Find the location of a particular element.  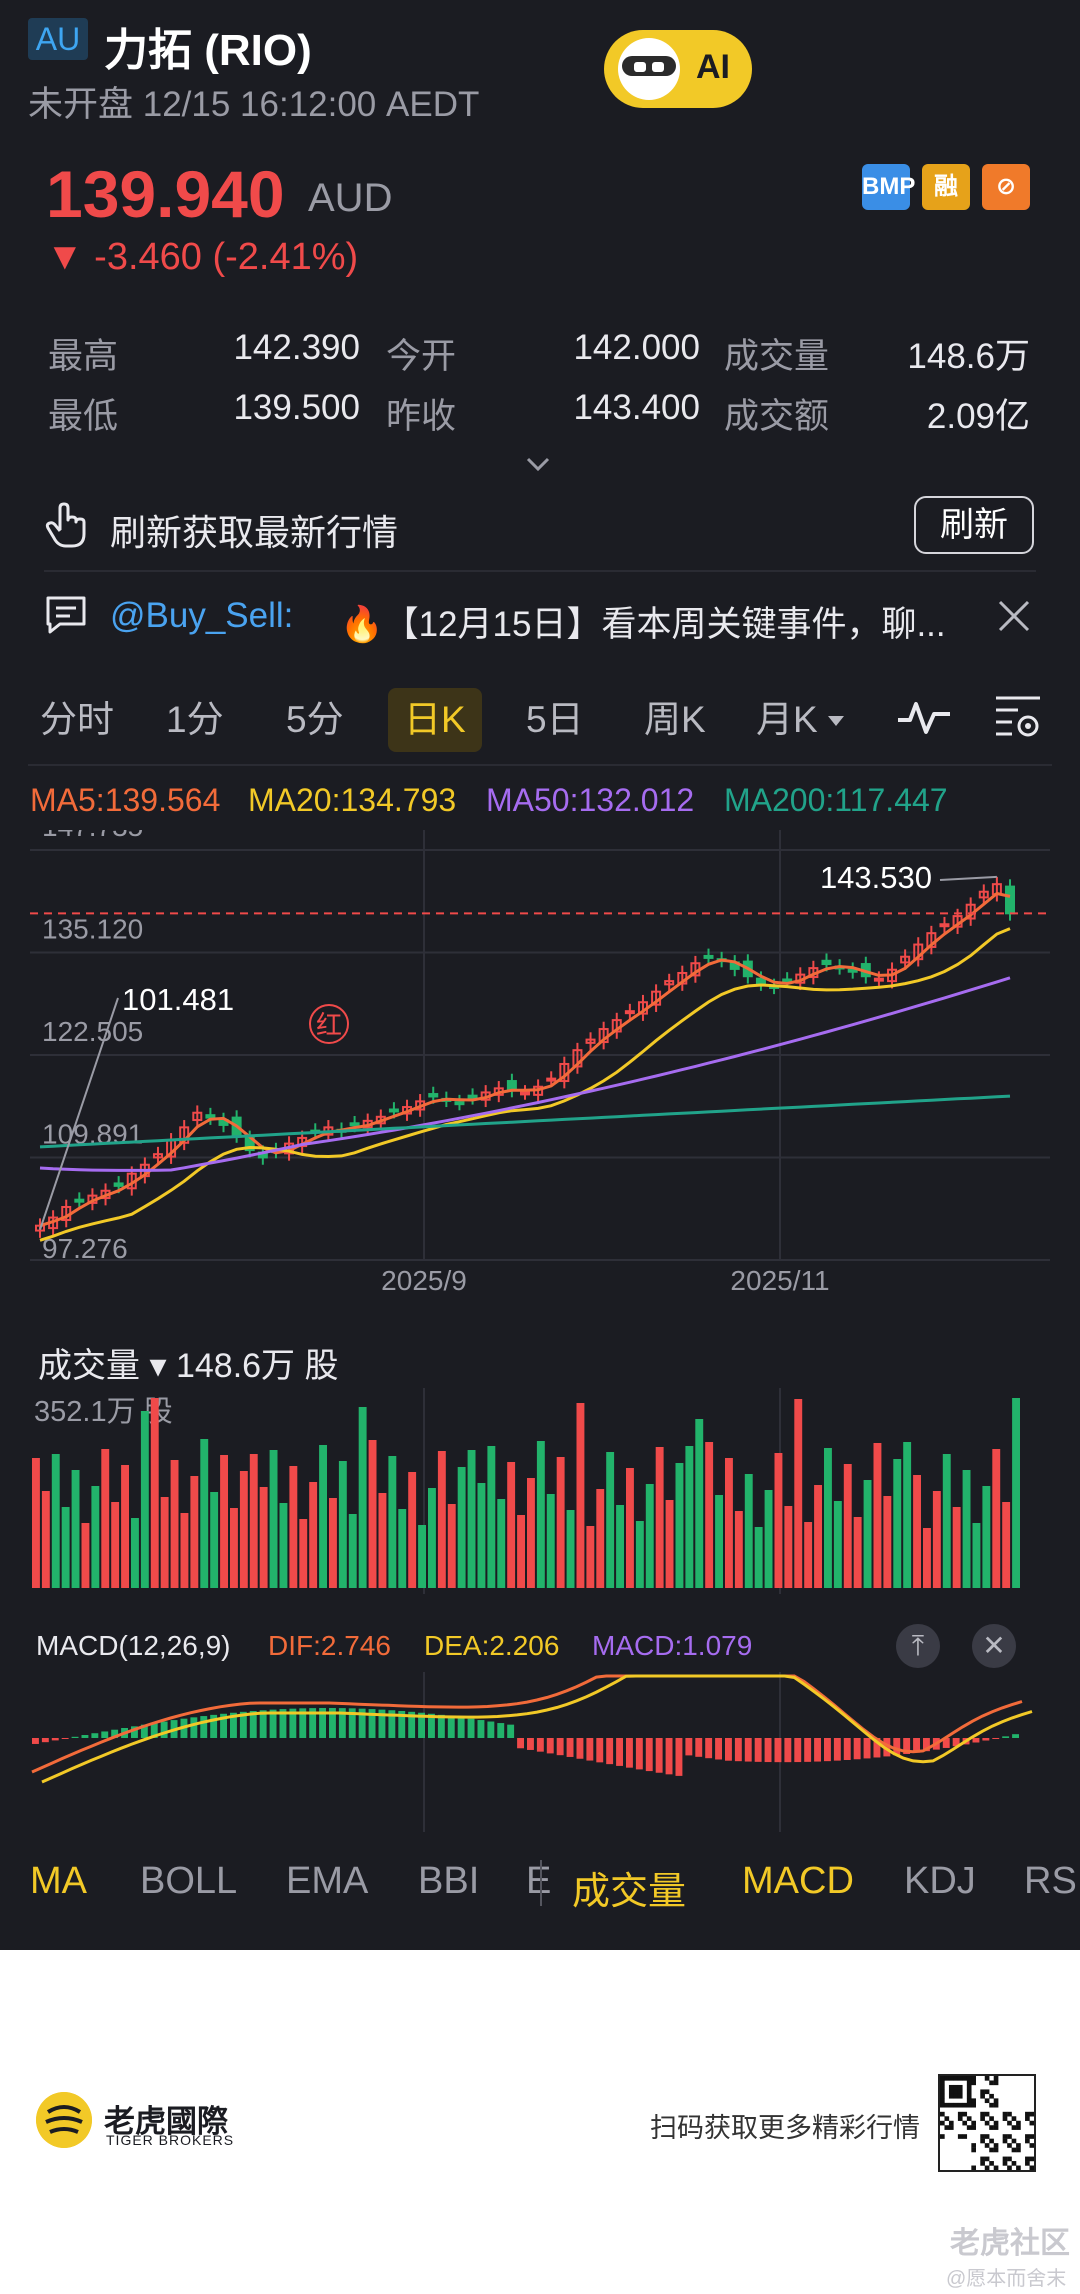

short-disabled-tag: ⊘ is located at coordinates (1006, 187).